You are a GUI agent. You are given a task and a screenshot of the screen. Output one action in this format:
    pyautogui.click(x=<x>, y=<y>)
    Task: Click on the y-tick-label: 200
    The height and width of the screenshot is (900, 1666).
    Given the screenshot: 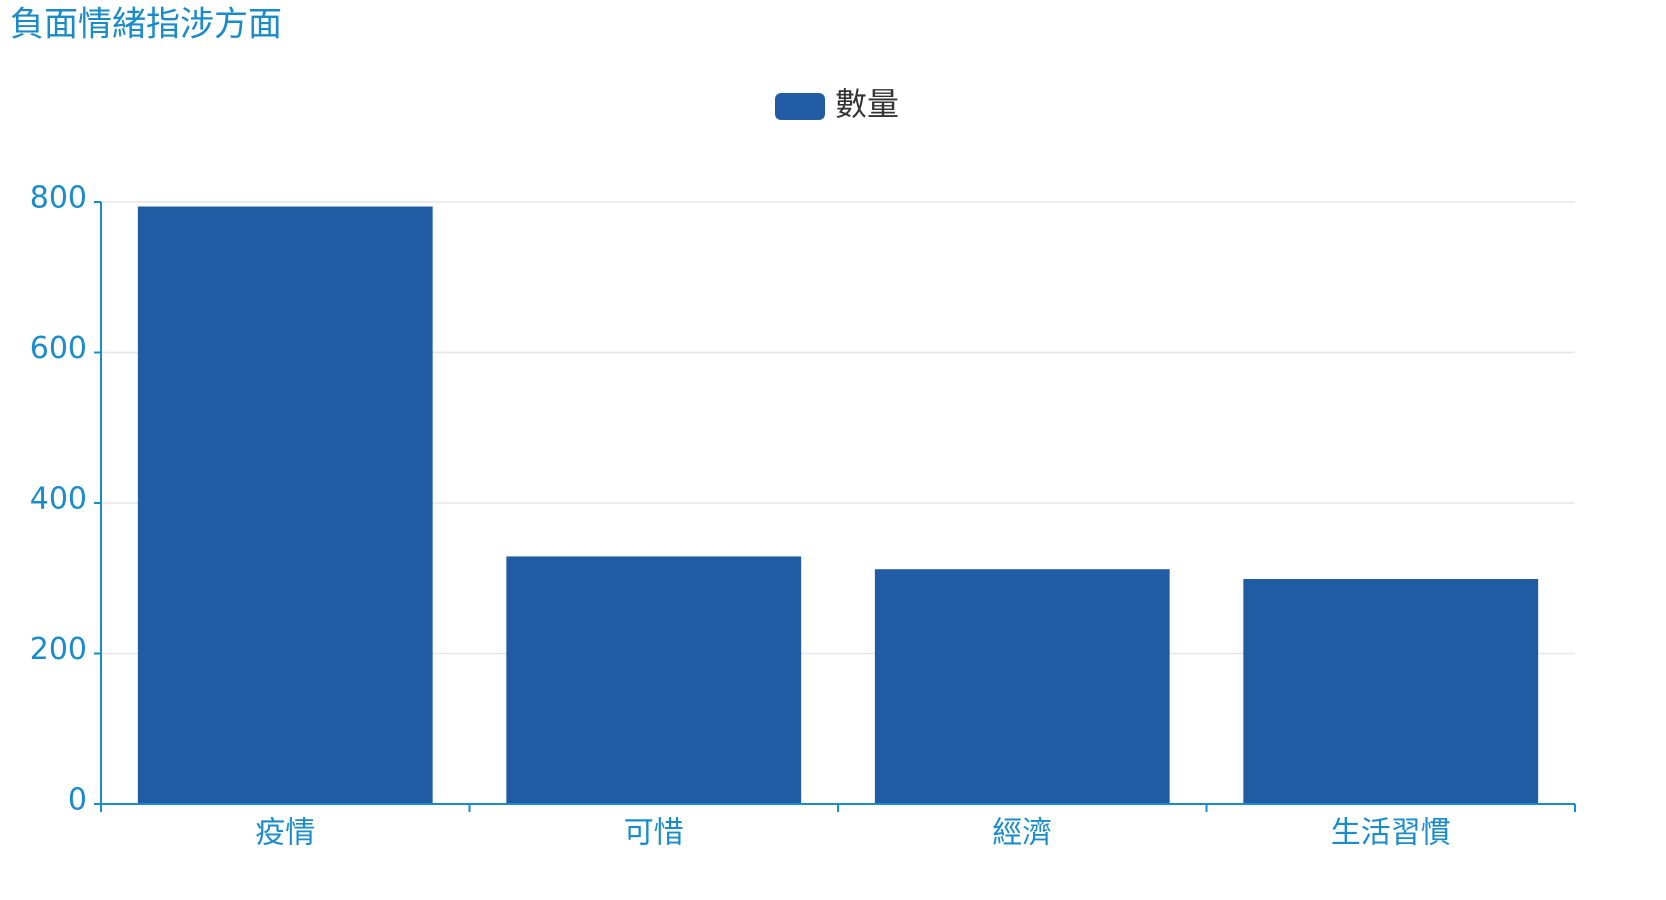 What is the action you would take?
    pyautogui.click(x=58, y=649)
    